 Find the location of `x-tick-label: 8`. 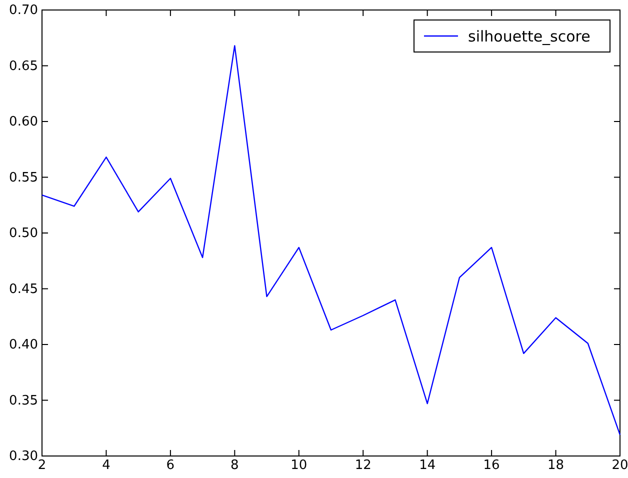

x-tick-label: 8 is located at coordinates (234, 466).